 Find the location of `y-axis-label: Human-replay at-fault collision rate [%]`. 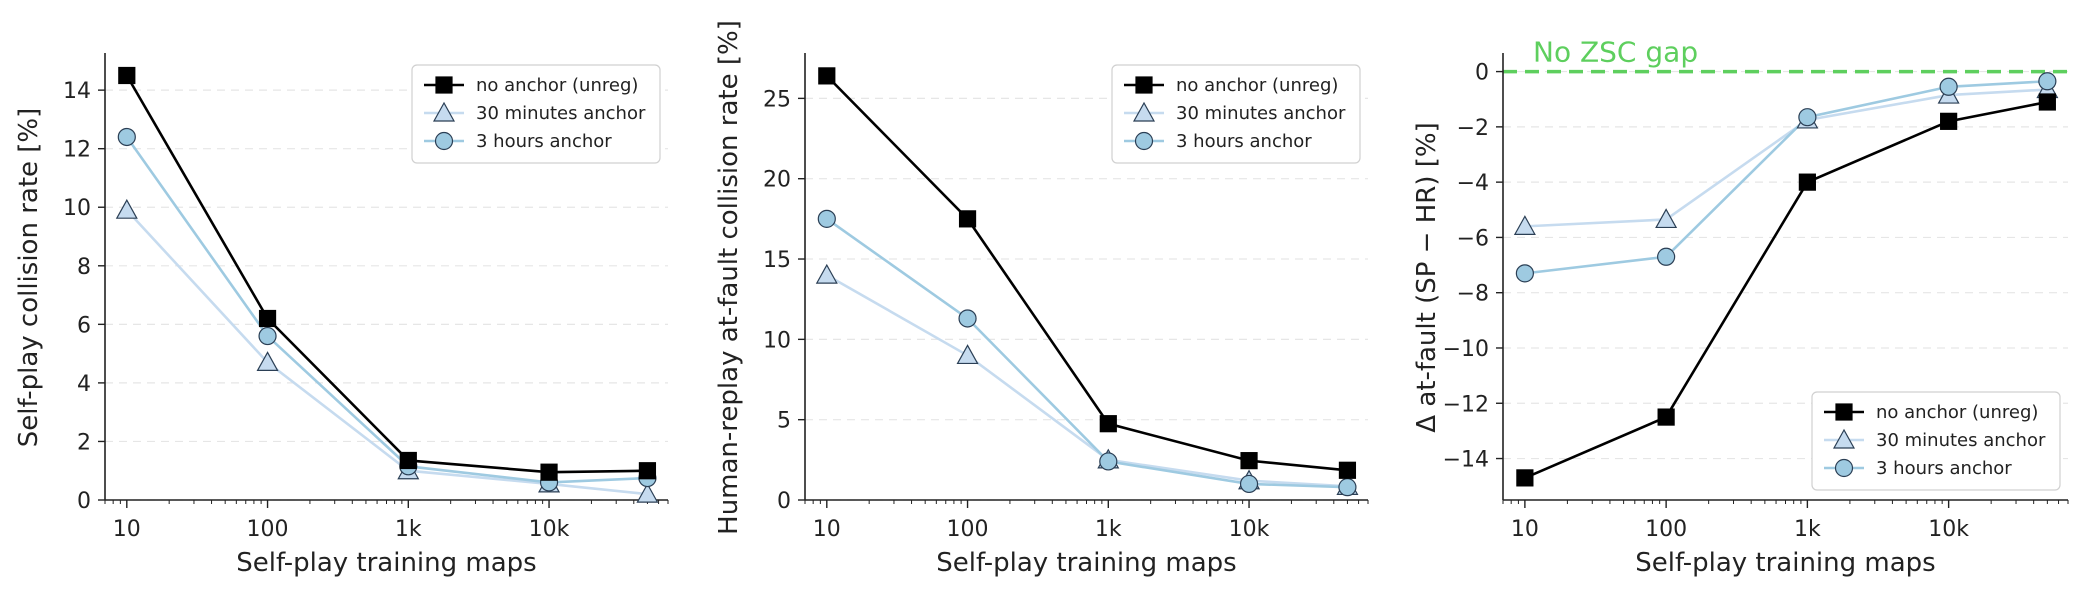

y-axis-label: Human-replay at-fault collision rate [%] is located at coordinates (729, 277).